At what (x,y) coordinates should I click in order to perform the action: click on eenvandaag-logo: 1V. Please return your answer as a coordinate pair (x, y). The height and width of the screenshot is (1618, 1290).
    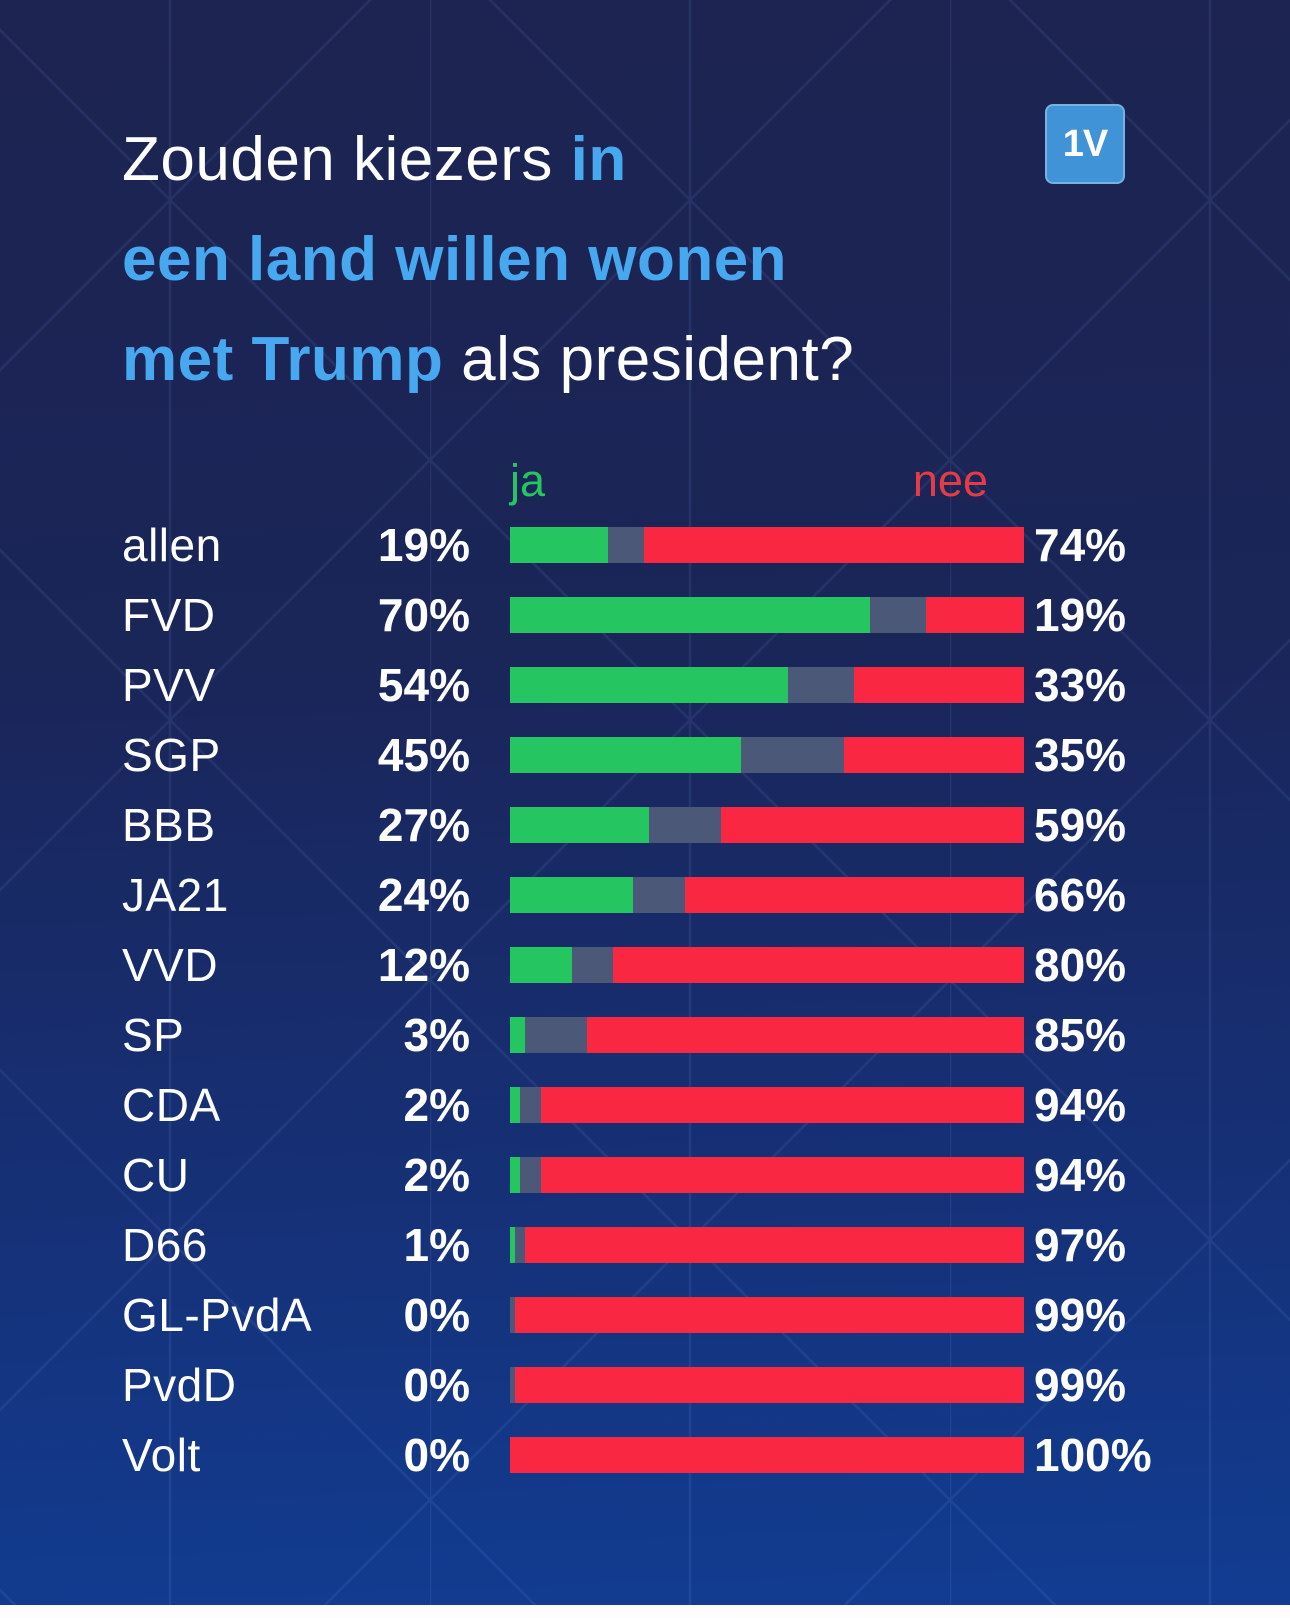
    Looking at the image, I should click on (1085, 144).